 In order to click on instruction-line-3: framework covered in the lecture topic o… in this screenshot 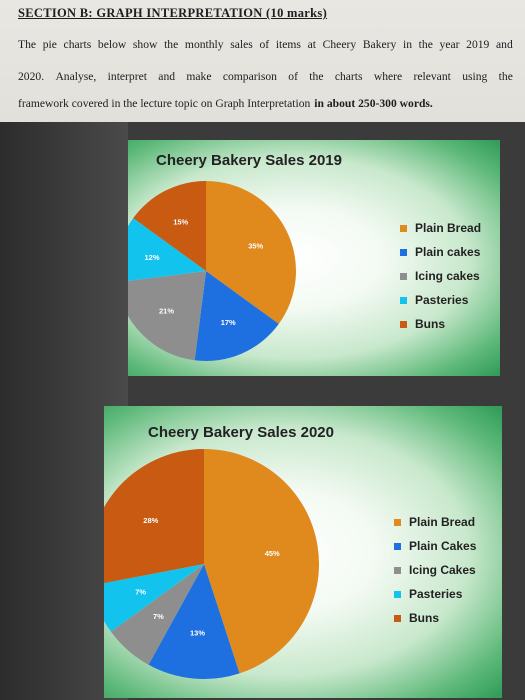, I will do `click(265, 103)`.